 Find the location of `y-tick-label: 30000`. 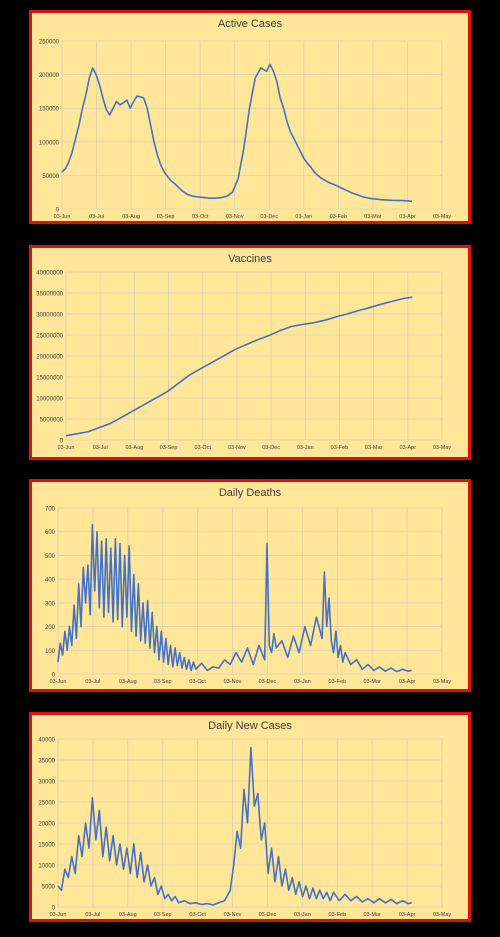

y-tick-label: 30000 is located at coordinates (46, 783).